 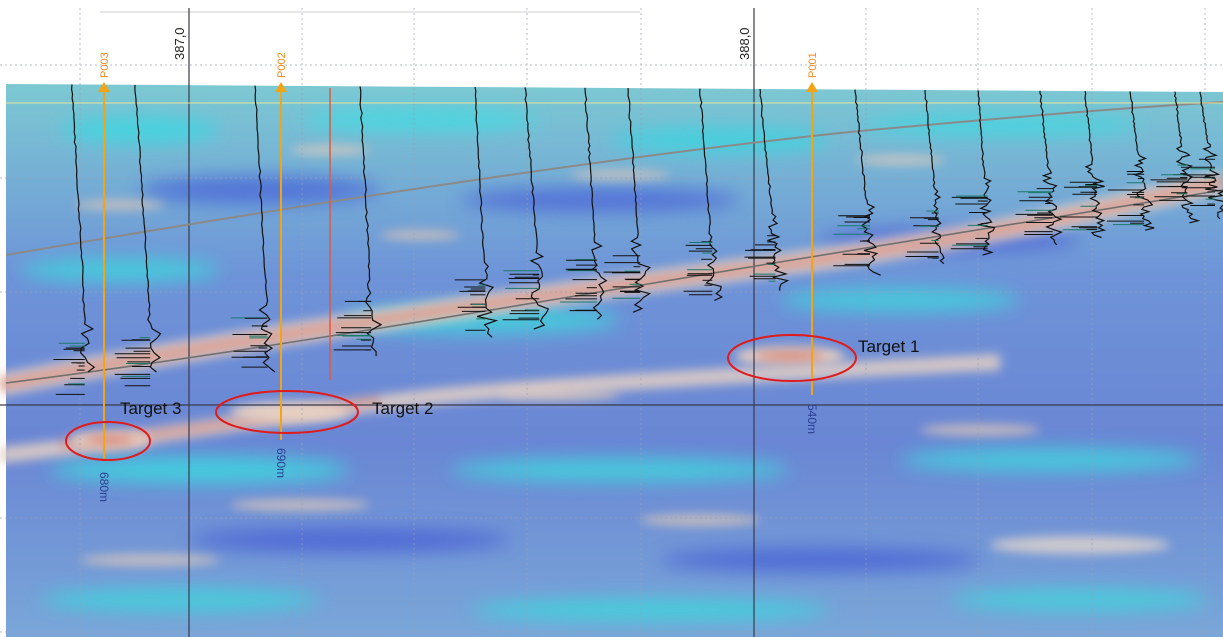 What do you see at coordinates (792, 358) in the screenshot?
I see `target-1-outline` at bounding box center [792, 358].